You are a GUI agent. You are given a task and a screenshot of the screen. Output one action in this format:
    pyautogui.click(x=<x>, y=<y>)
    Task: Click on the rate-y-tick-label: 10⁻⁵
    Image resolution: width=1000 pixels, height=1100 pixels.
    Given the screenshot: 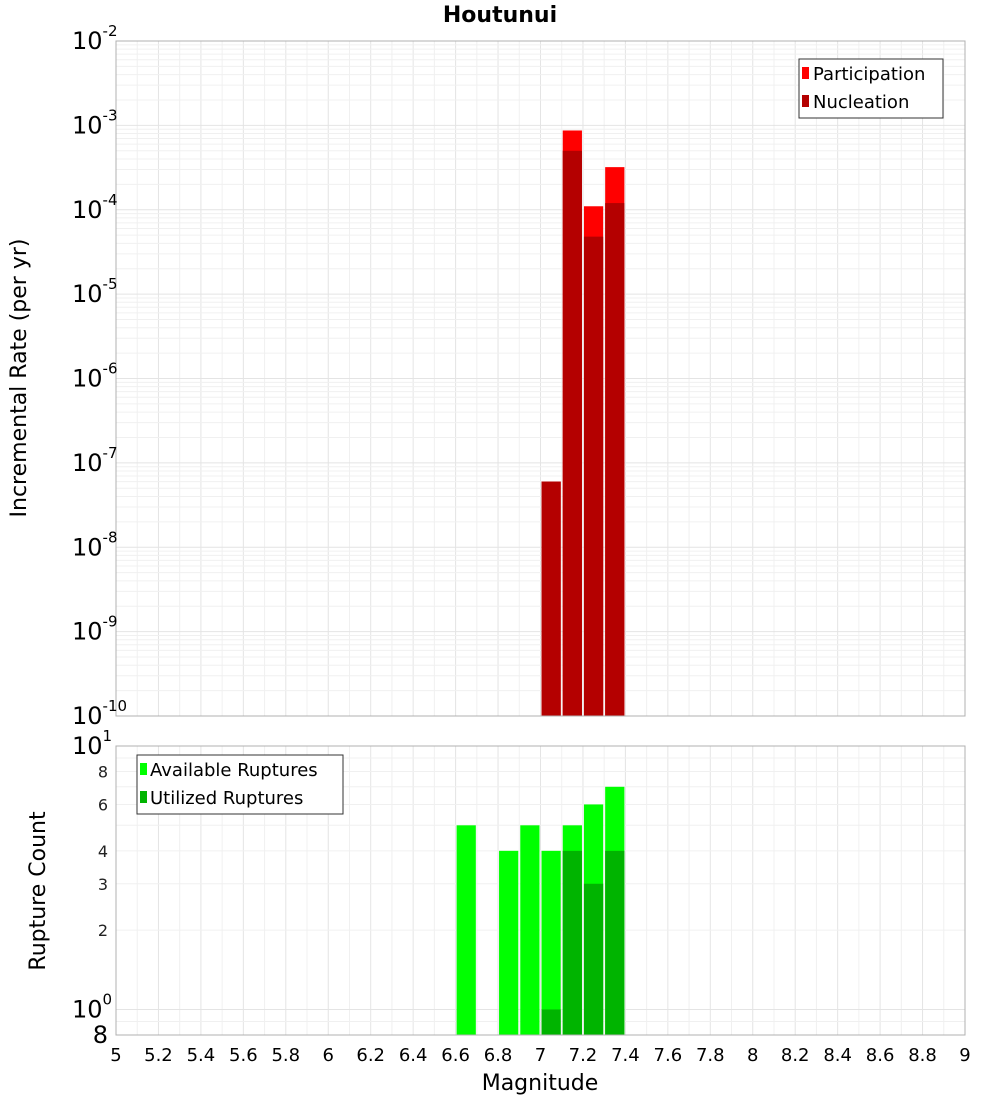 What is the action you would take?
    pyautogui.click(x=95, y=291)
    